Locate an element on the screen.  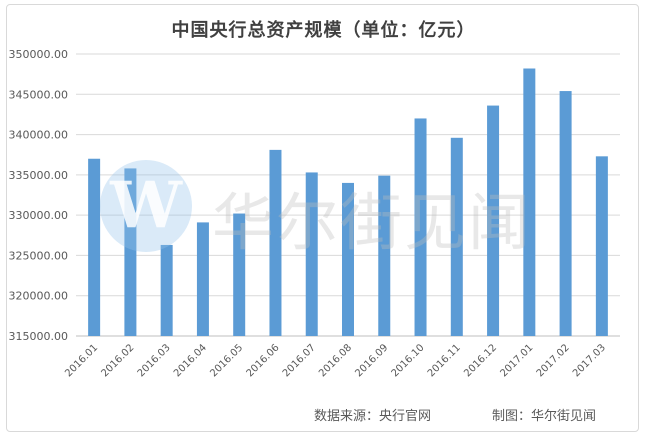
x-tick-label: 2016.05 is located at coordinates (226, 360).